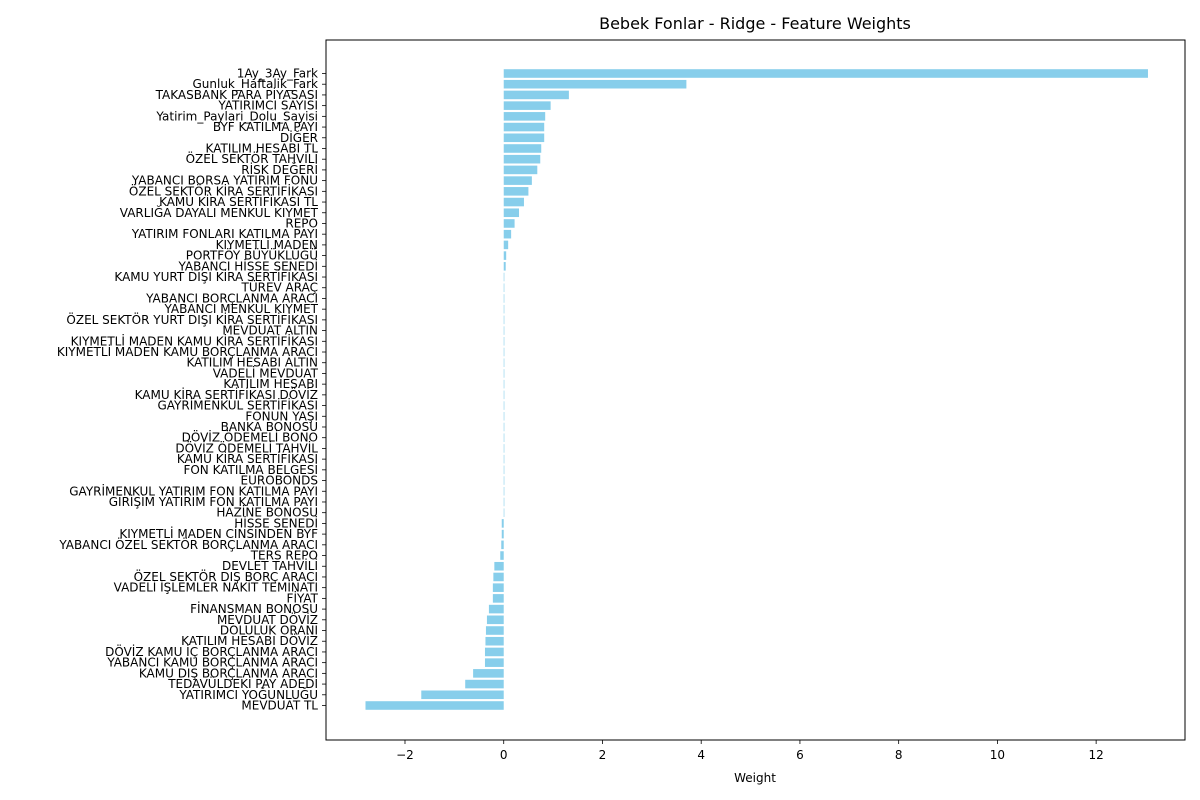 The height and width of the screenshot is (800, 1200). Describe the element at coordinates (228, 673) in the screenshot. I see `y-tick-label: KAMU DIŞ BORÇLANMA ARACI` at that location.